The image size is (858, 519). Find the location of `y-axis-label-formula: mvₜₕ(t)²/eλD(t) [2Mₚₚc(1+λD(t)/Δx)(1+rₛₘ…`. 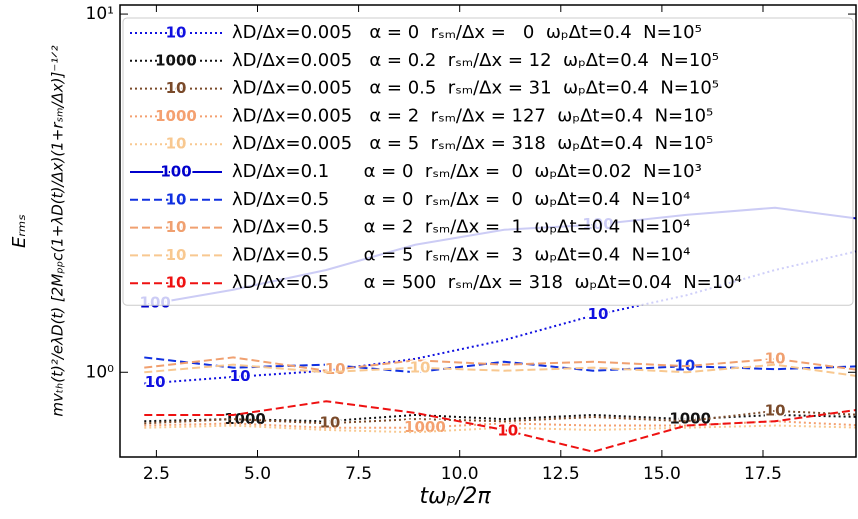

y-axis-label-formula: mvₜₕ(t)²/eλD(t) [2Mₚₚc(1+λD(t)/Δx)(1+rₛₘ… is located at coordinates (58, 230).